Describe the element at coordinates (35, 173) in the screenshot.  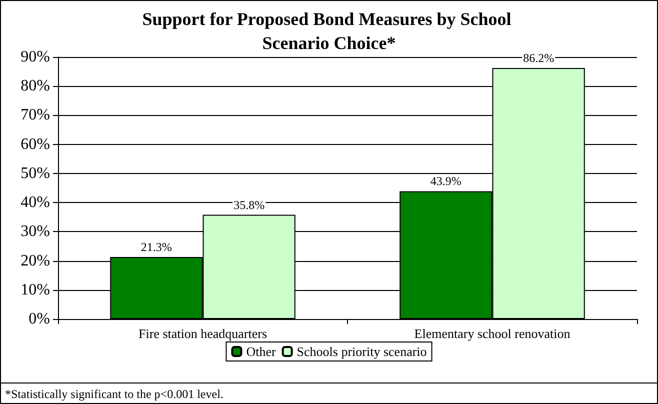
I see `y-tick-label: 50%` at that location.